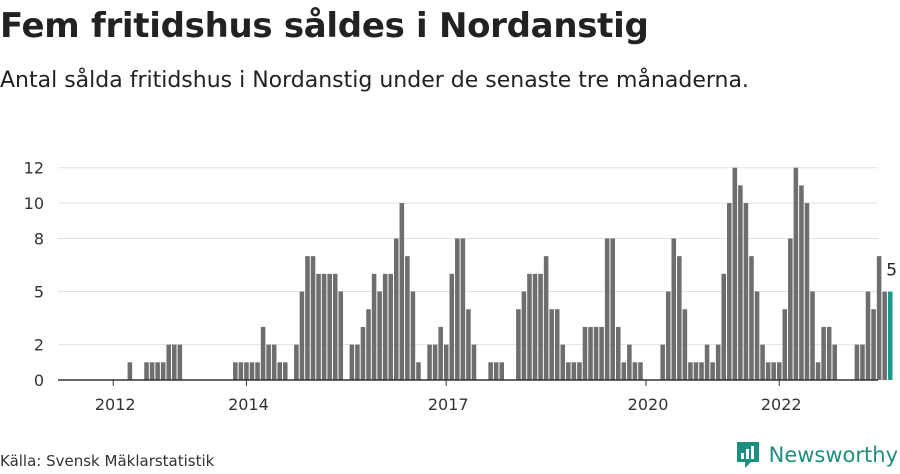 This screenshot has height=474, width=900. Describe the element at coordinates (648, 404) in the screenshot. I see `x-tick-label: 2020` at that location.